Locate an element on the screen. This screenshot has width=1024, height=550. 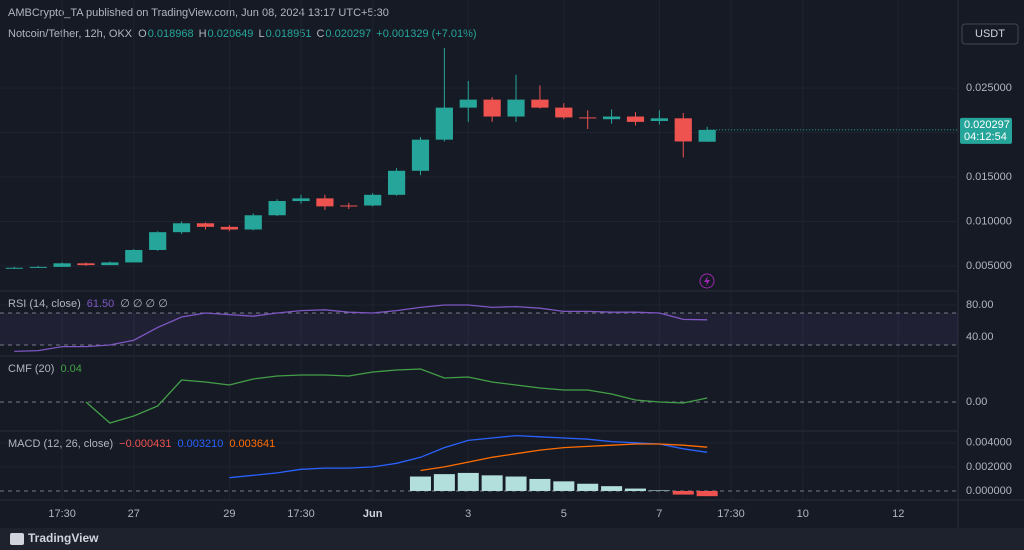
x-tick-label: 5 is located at coordinates (564, 514).